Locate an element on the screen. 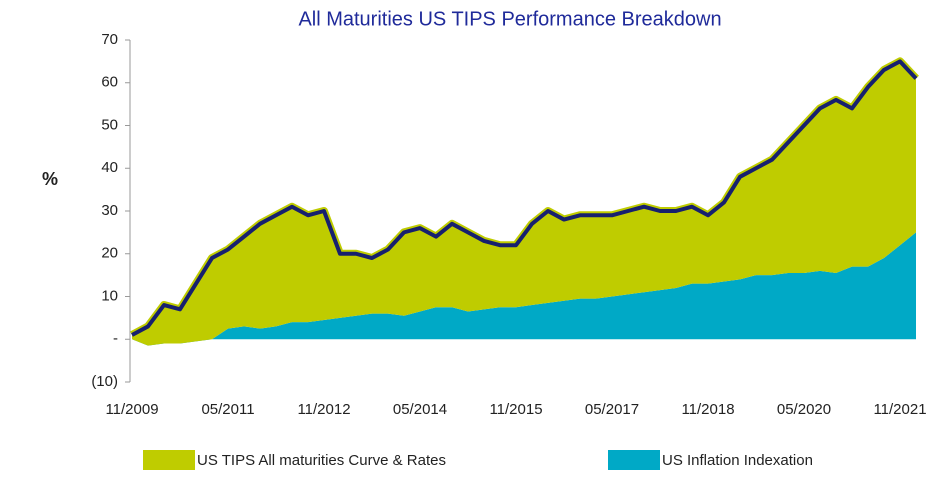 The image size is (943, 477). y-axis-label: % is located at coordinates (50, 179).